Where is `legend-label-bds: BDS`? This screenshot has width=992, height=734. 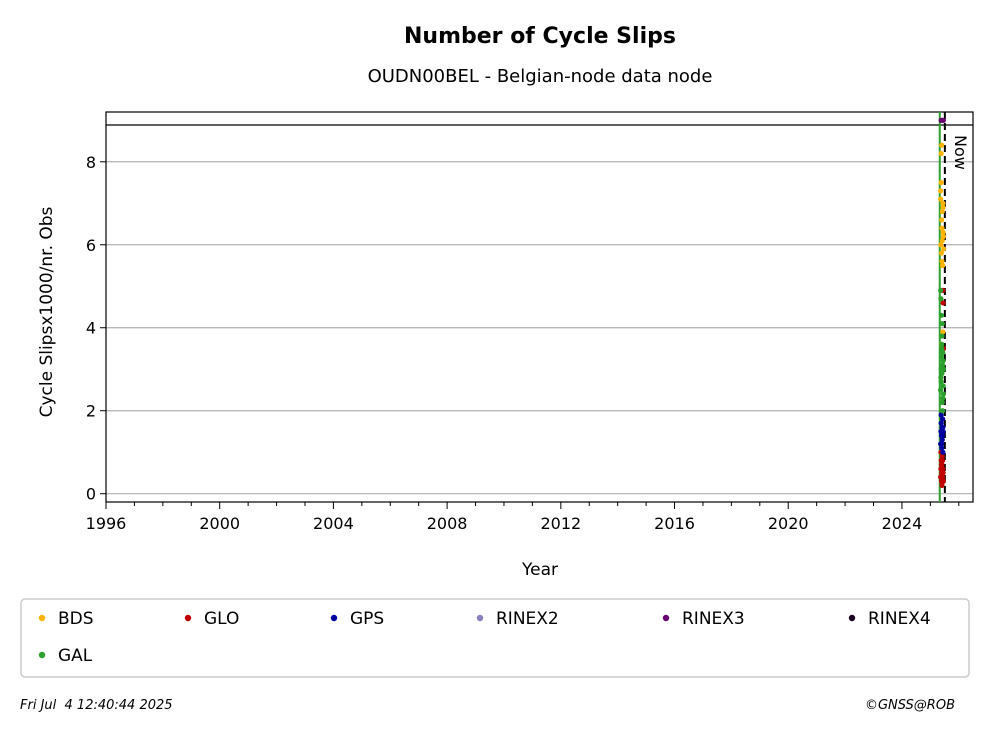 legend-label-bds: BDS is located at coordinates (76, 619).